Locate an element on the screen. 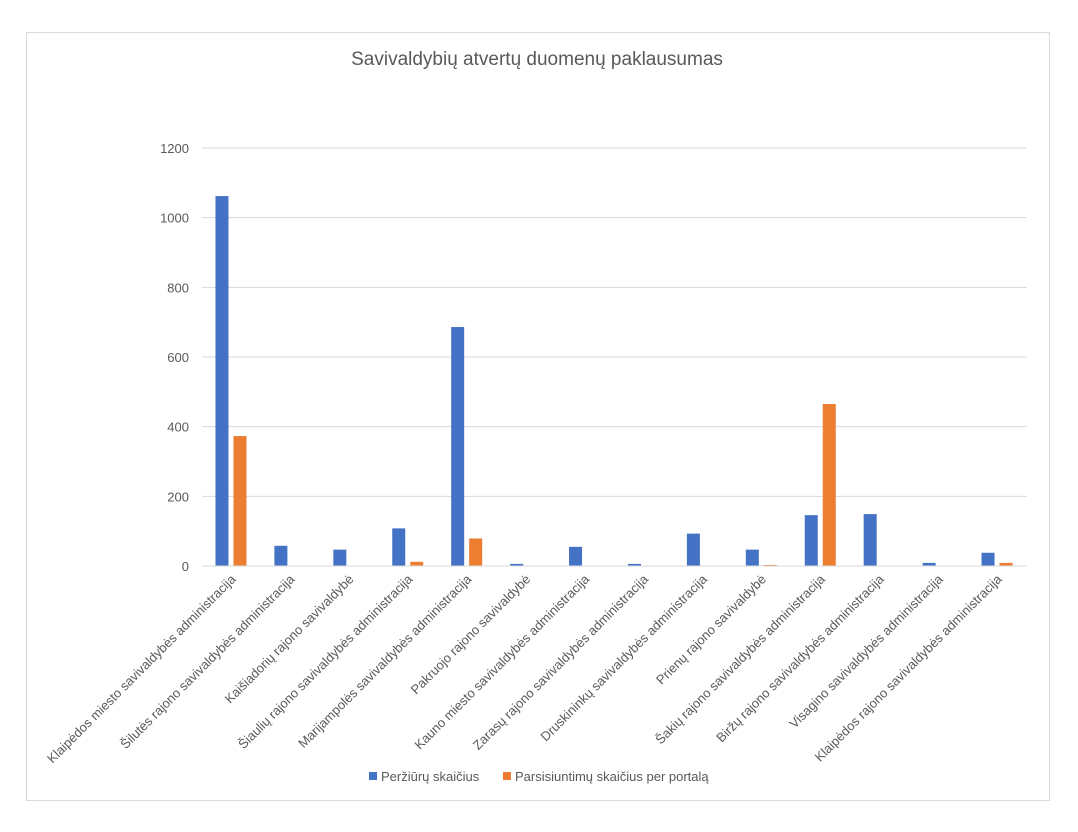 The width and height of the screenshot is (1078, 832). y-tick-label: 0 is located at coordinates (185, 566).